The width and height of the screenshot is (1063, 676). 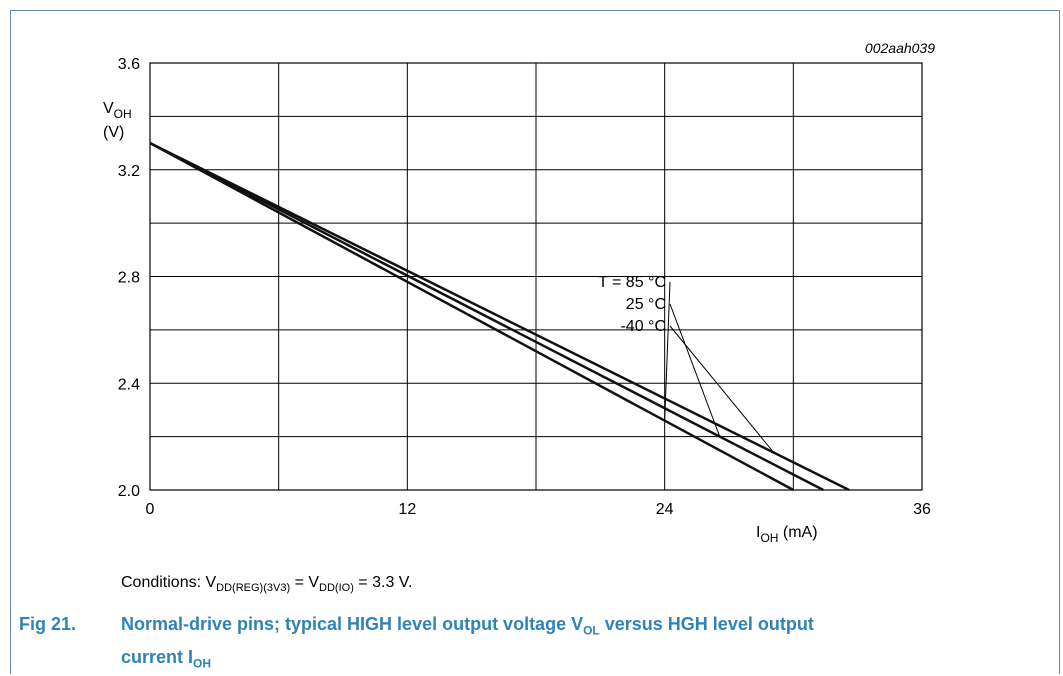 I want to click on y-axis-unit: (V), so click(x=113, y=132).